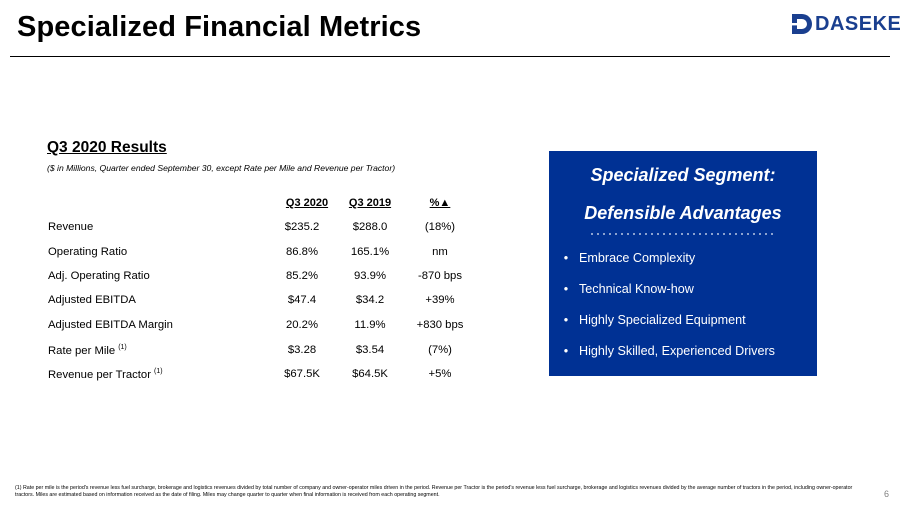 This screenshot has width=900, height=506. What do you see at coordinates (240, 376) in the screenshot?
I see `table-row: Revenue per Tractor (1) $67.5K $64.5K +5%` at bounding box center [240, 376].